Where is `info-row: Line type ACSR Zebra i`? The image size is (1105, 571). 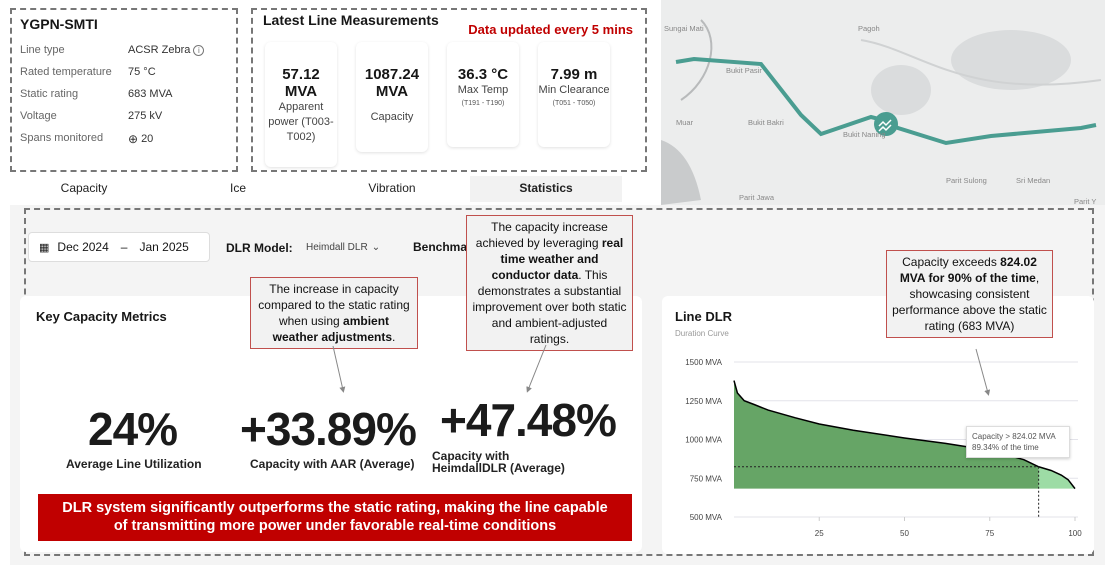
info-row: Line type ACSR Zebra i is located at coordinates (112, 50).